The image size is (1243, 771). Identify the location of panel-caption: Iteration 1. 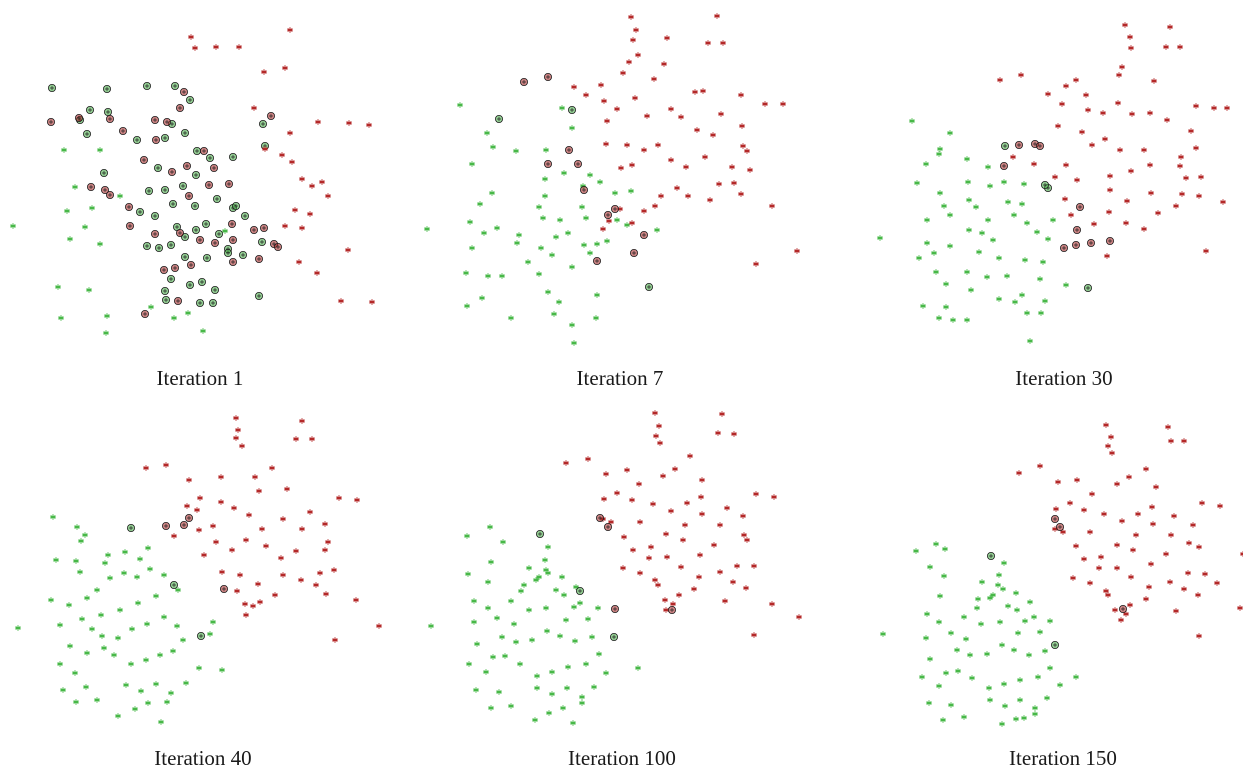
(200, 378).